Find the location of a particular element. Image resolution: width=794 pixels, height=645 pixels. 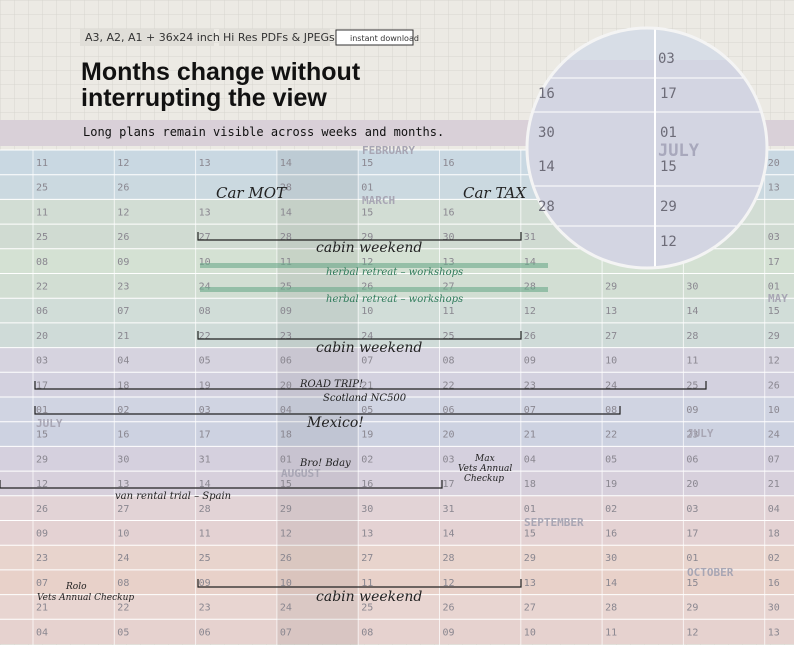

title: Months change without is located at coordinates (221, 72).